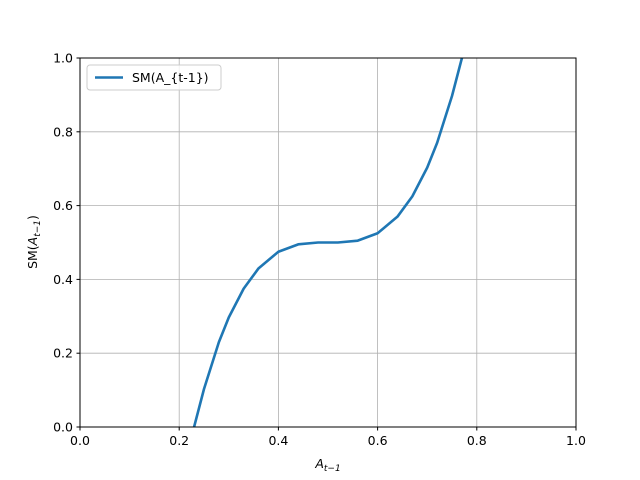 Image resolution: width=640 pixels, height=480 pixels. I want to click on y-label-base: A, so click(32, 242).